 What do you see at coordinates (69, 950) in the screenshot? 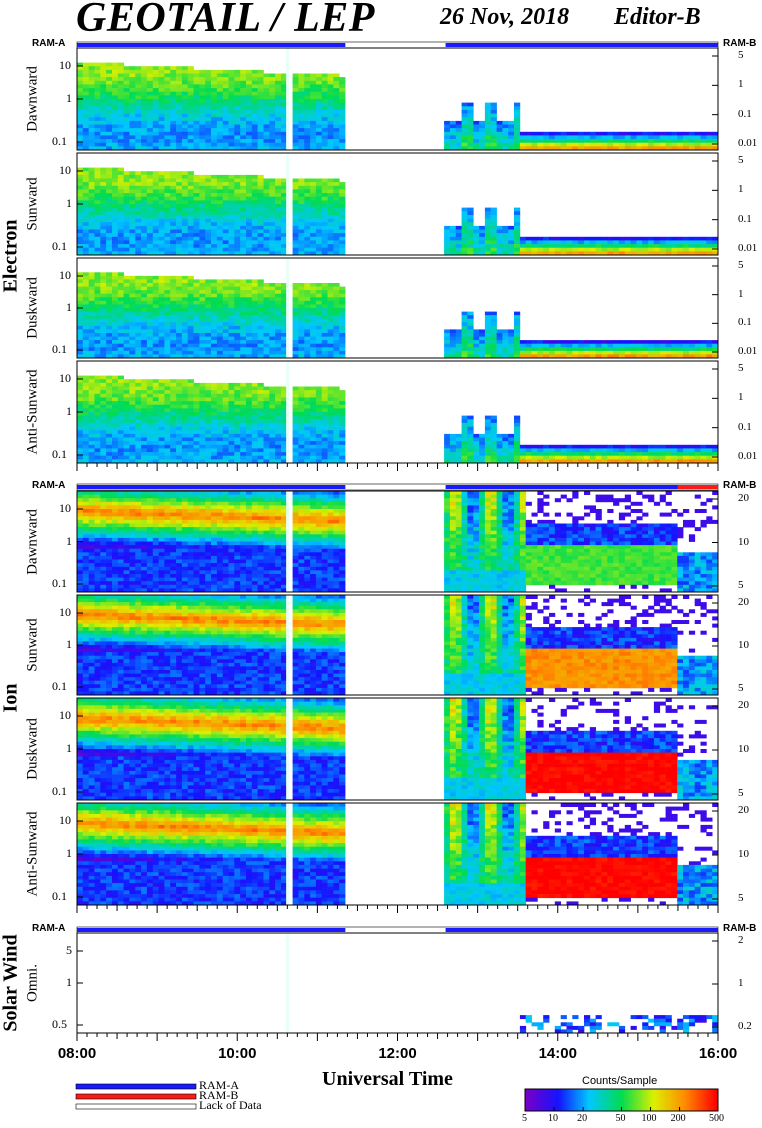
I see `y-tick-label: 5` at bounding box center [69, 950].